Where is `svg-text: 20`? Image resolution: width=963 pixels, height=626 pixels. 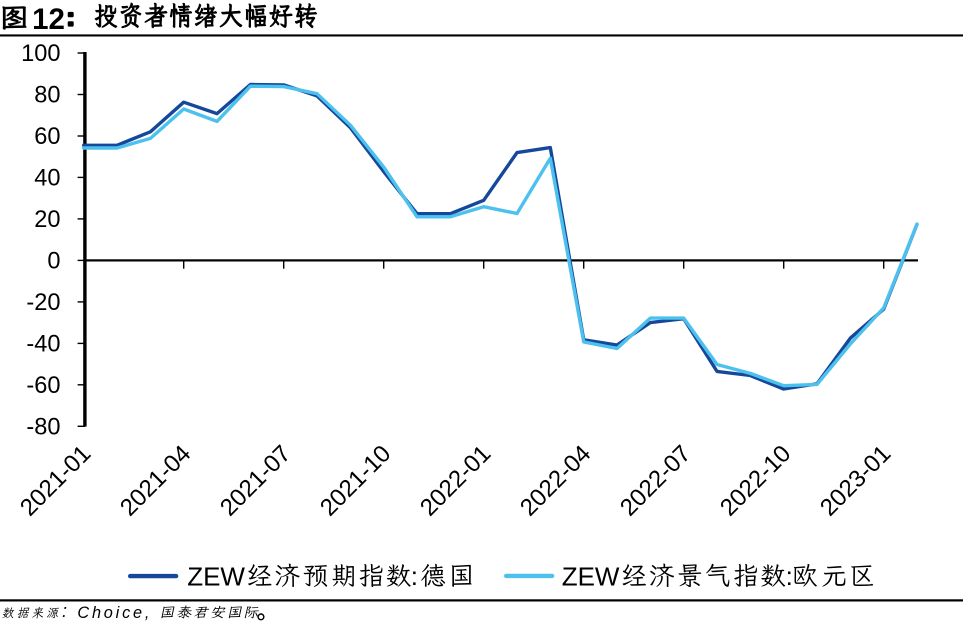
svg-text: 20 is located at coordinates (47, 220).